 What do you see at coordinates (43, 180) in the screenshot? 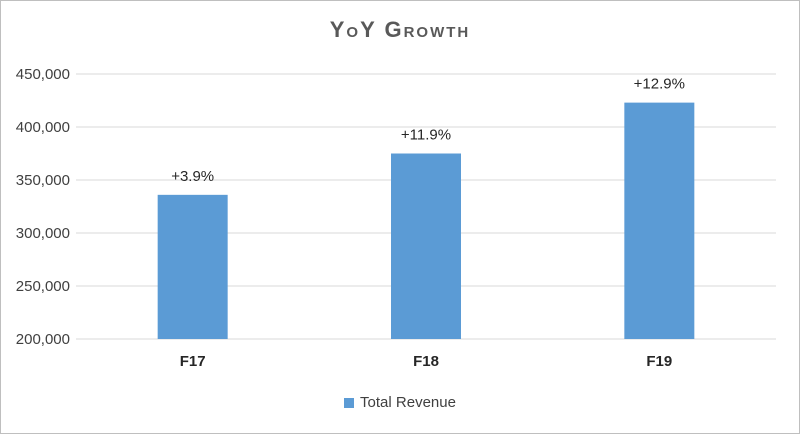
I see `y-tick-label: 350,000` at bounding box center [43, 180].